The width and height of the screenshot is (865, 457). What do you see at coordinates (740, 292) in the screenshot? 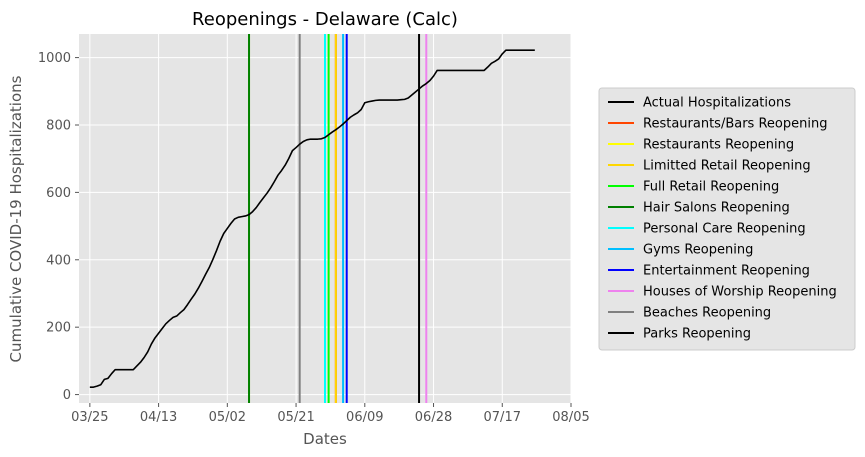
I see `legend-entry: Houses of Worship Reopening` at bounding box center [740, 292].